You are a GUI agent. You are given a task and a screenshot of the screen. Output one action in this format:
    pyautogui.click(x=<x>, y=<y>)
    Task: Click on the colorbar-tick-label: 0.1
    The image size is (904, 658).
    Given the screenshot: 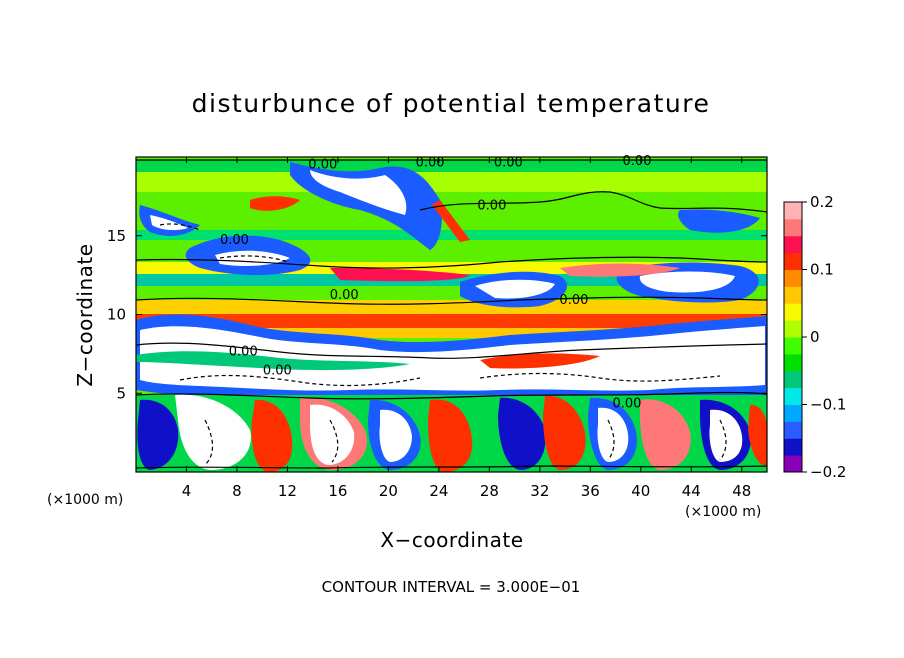 What is the action you would take?
    pyautogui.click(x=822, y=270)
    